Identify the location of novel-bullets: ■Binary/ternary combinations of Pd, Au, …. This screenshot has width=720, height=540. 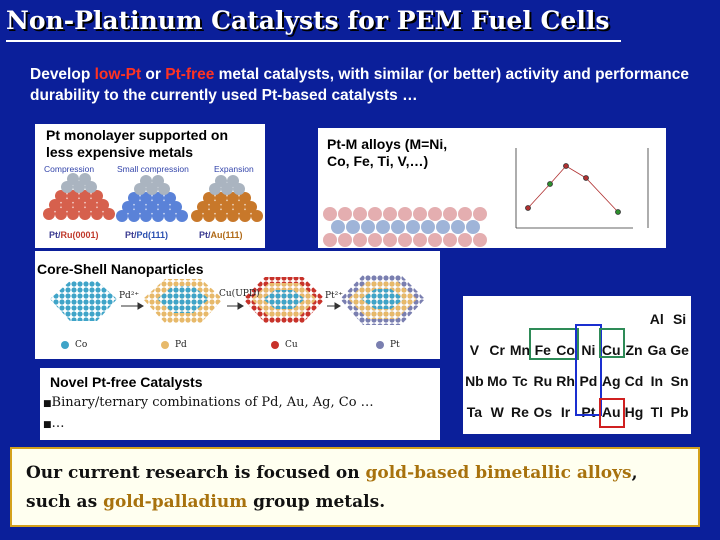
(208, 414).